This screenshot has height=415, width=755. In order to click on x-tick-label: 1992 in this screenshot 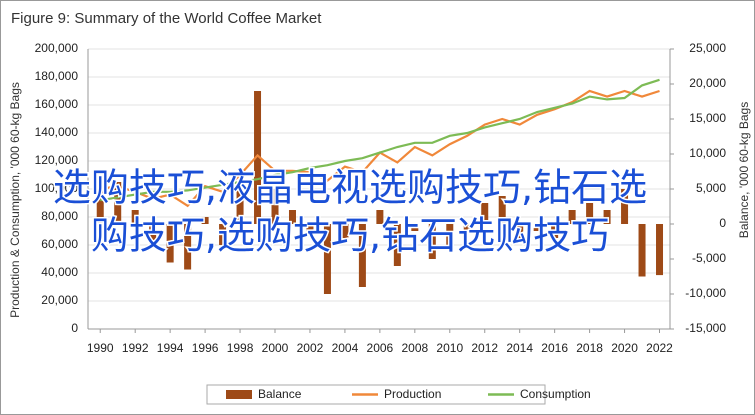, I will do `click(135, 348)`.